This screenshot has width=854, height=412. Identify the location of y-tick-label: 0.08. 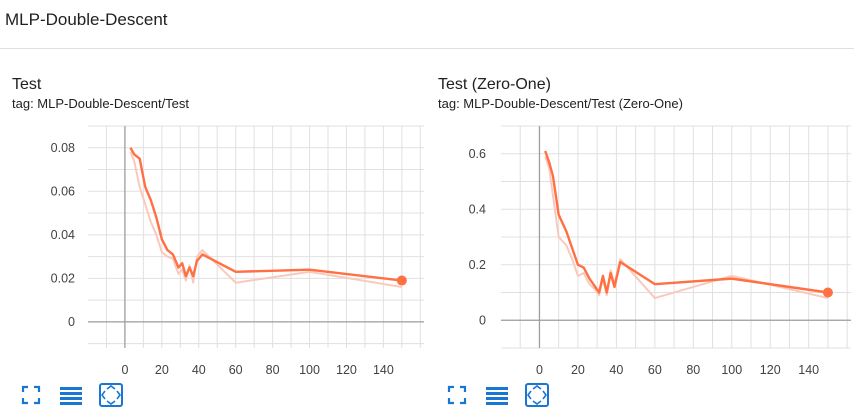
(63, 148).